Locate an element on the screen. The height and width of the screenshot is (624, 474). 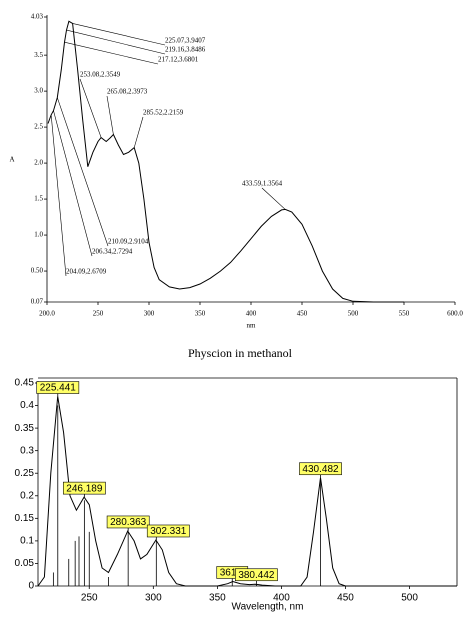
x-axis-label: Wavelength, nm is located at coordinates (268, 607).